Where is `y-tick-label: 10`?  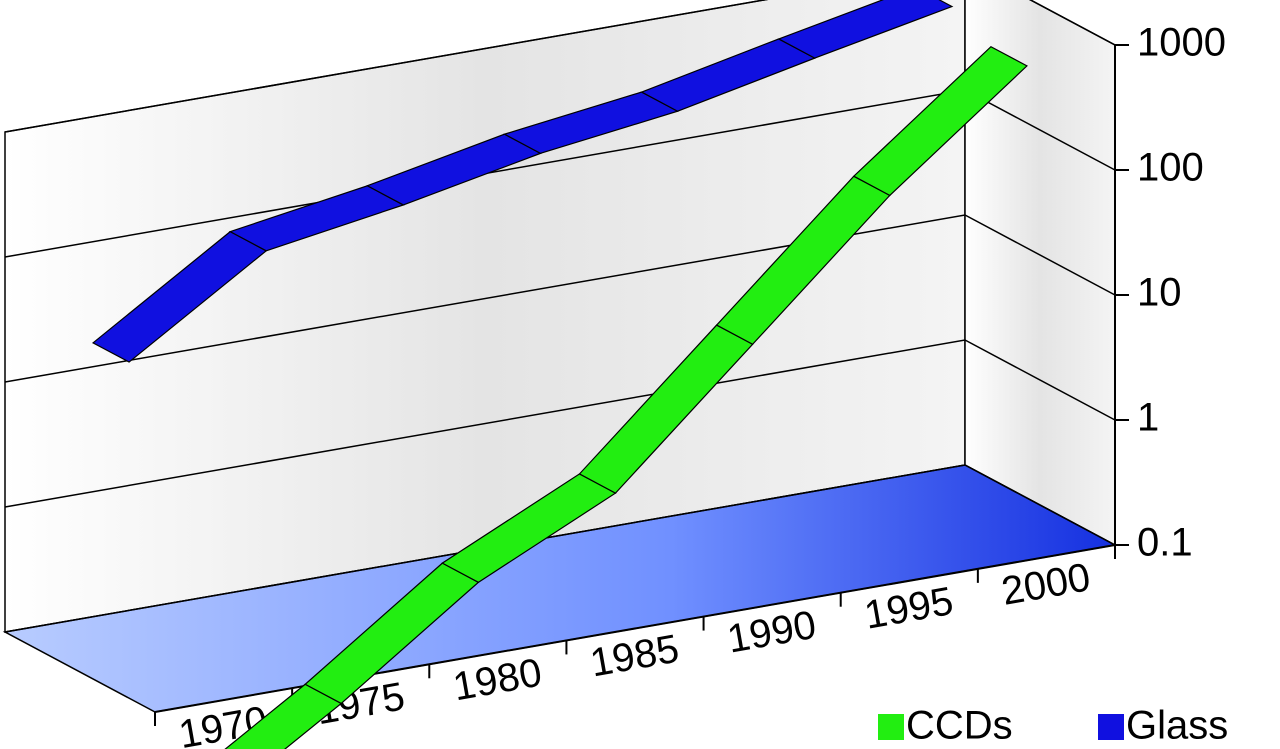 y-tick-label: 10 is located at coordinates (1159, 293).